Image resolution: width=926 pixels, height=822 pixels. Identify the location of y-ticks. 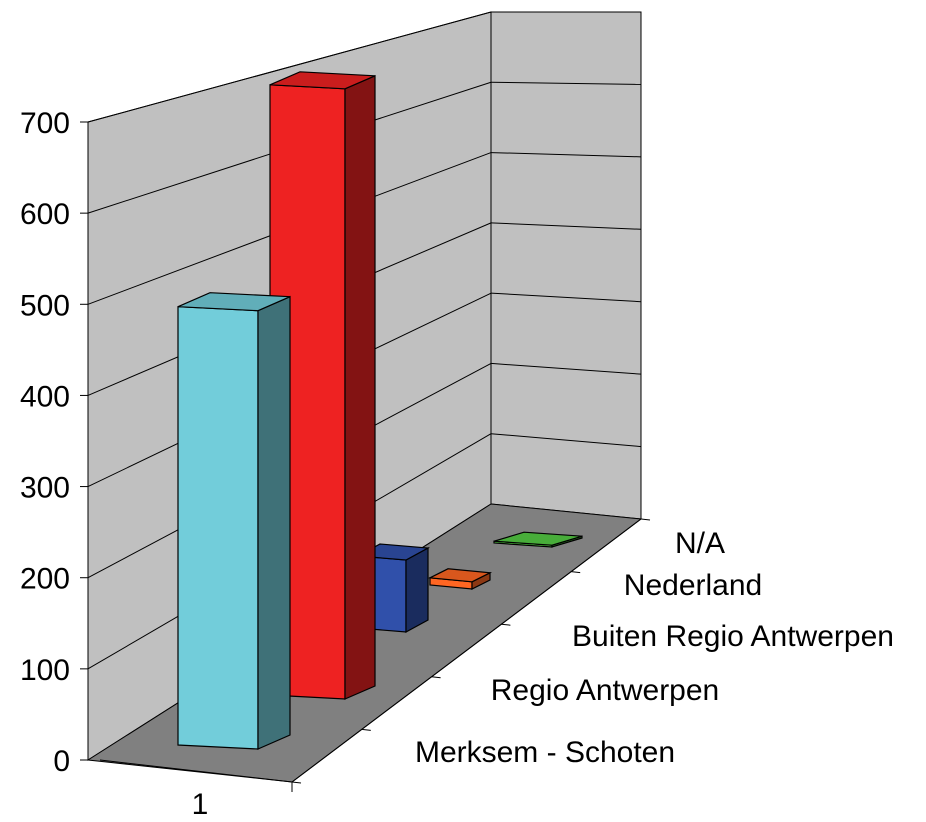
(84, 441).